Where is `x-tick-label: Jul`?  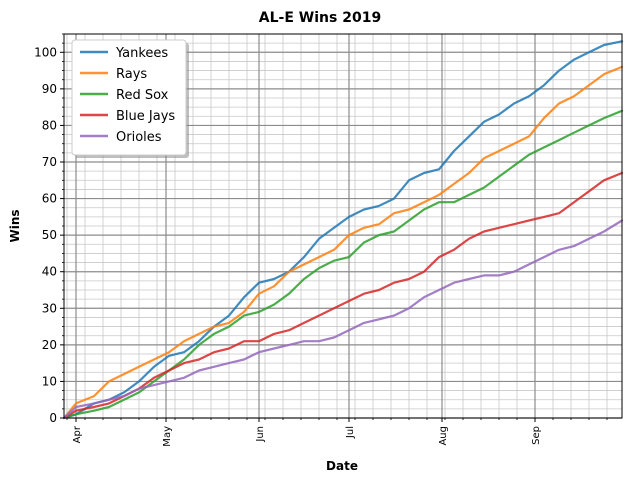 x-tick-label: Jul is located at coordinates (350, 432).